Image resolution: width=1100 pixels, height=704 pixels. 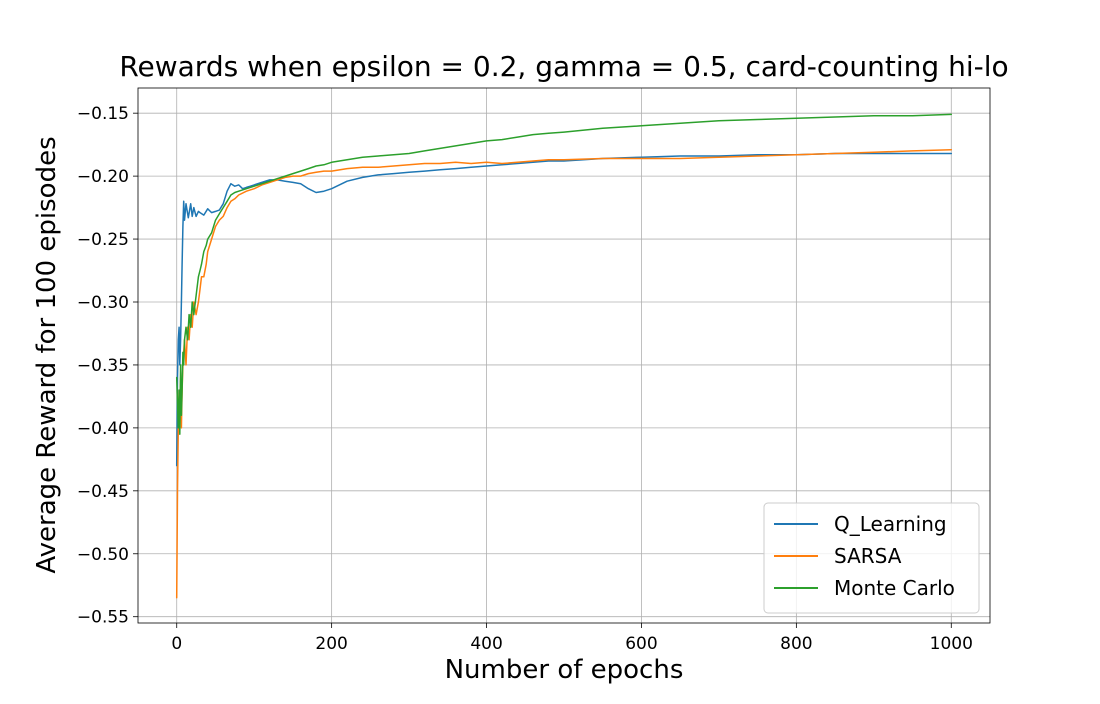 I want to click on x-tick-label: 800, so click(x=796, y=644).